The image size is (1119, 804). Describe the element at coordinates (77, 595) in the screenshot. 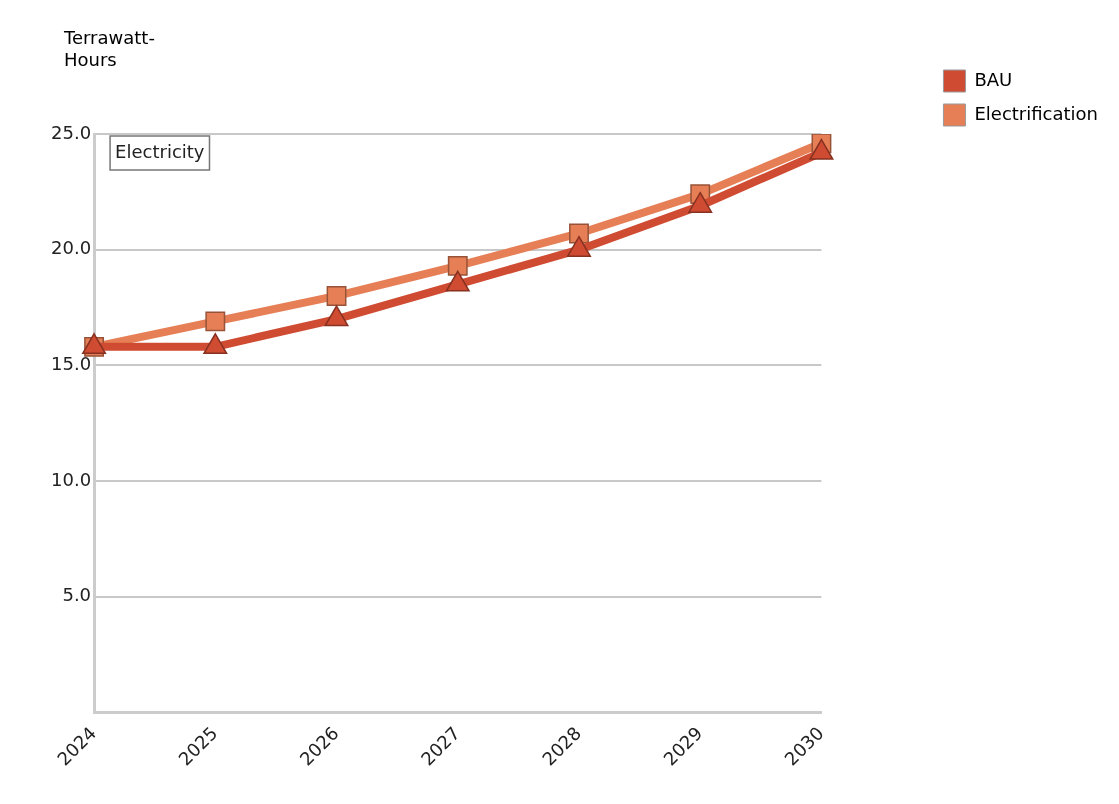

I see `y-tick-label: 5.0` at that location.